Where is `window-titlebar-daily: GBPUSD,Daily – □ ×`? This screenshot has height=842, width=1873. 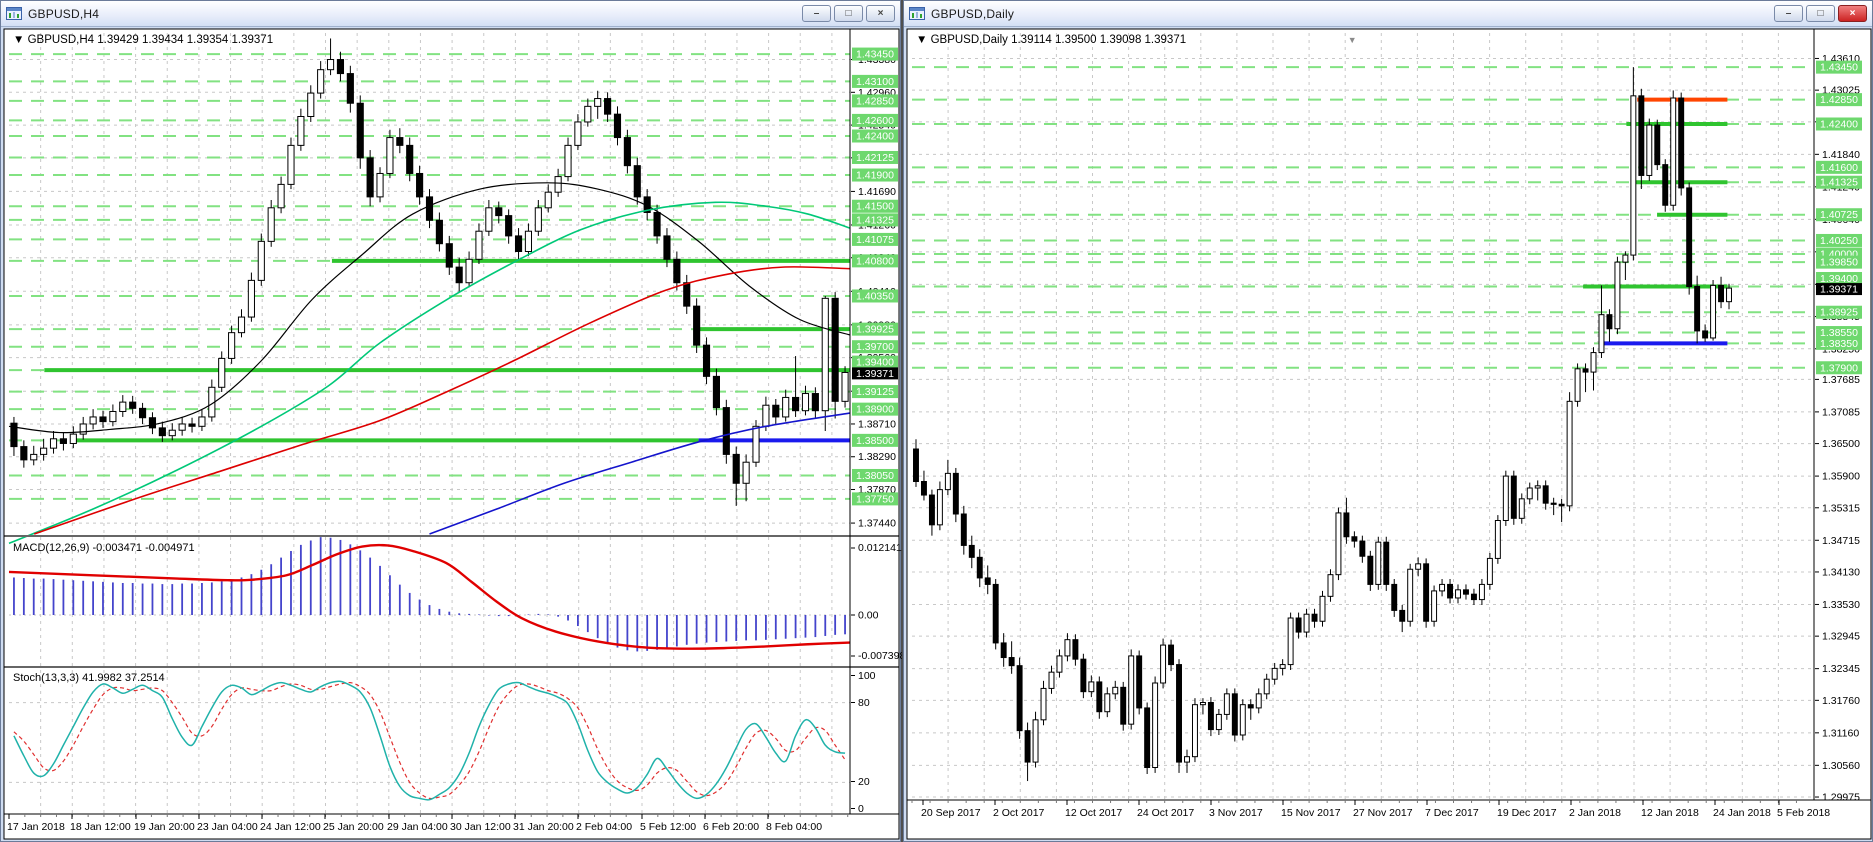 window-titlebar-daily: GBPUSD,Daily – □ × is located at coordinates (1388, 14).